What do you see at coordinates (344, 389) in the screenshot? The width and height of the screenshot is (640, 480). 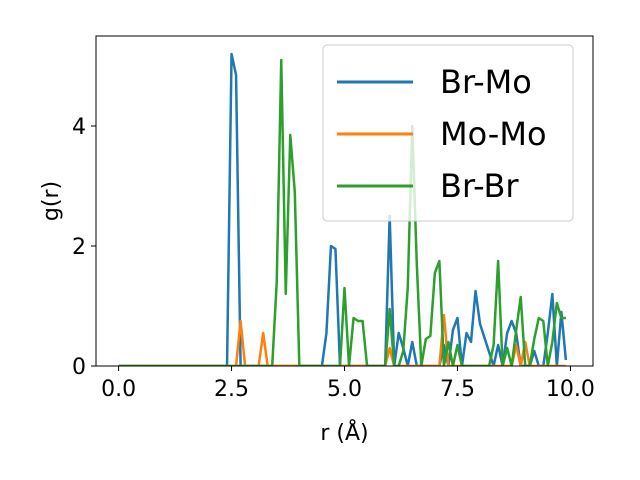 I see `x-tick-label: 5.0` at bounding box center [344, 389].